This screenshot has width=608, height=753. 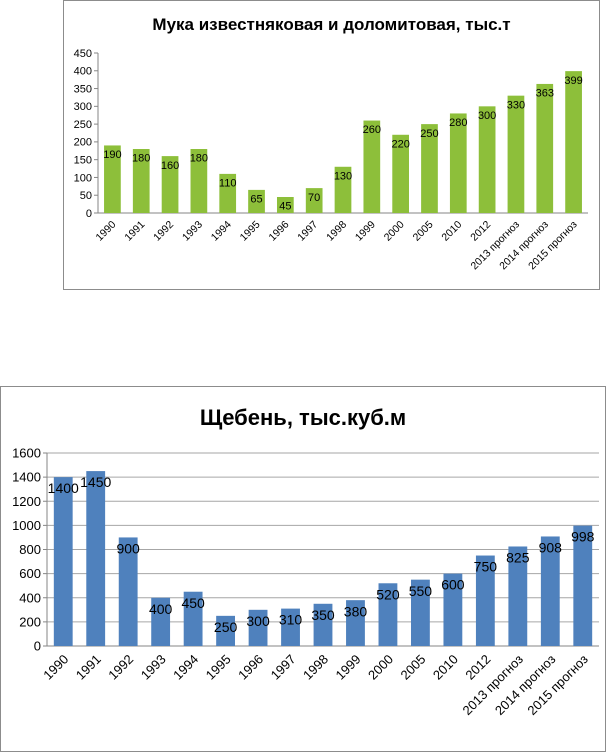 I want to click on data-label: 380, so click(x=356, y=611).